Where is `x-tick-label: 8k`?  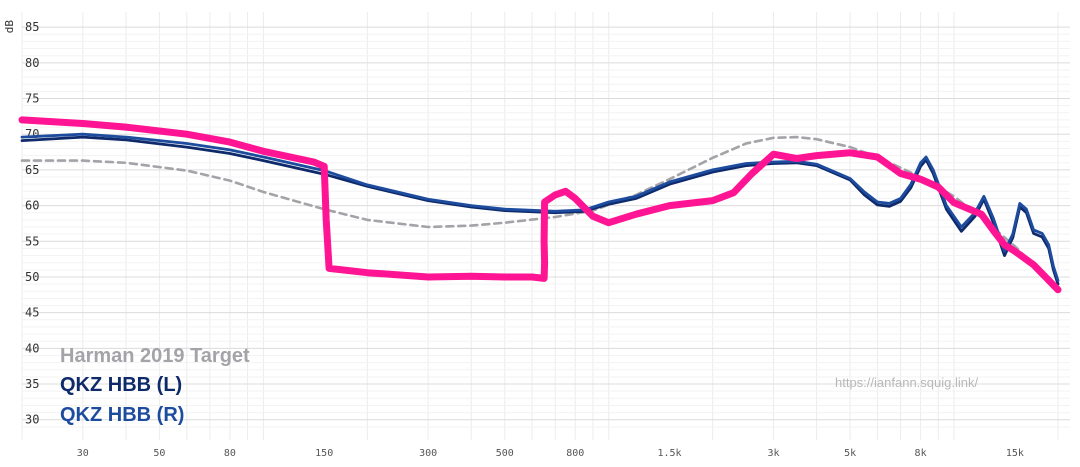 x-tick-label: 8k is located at coordinates (921, 453).